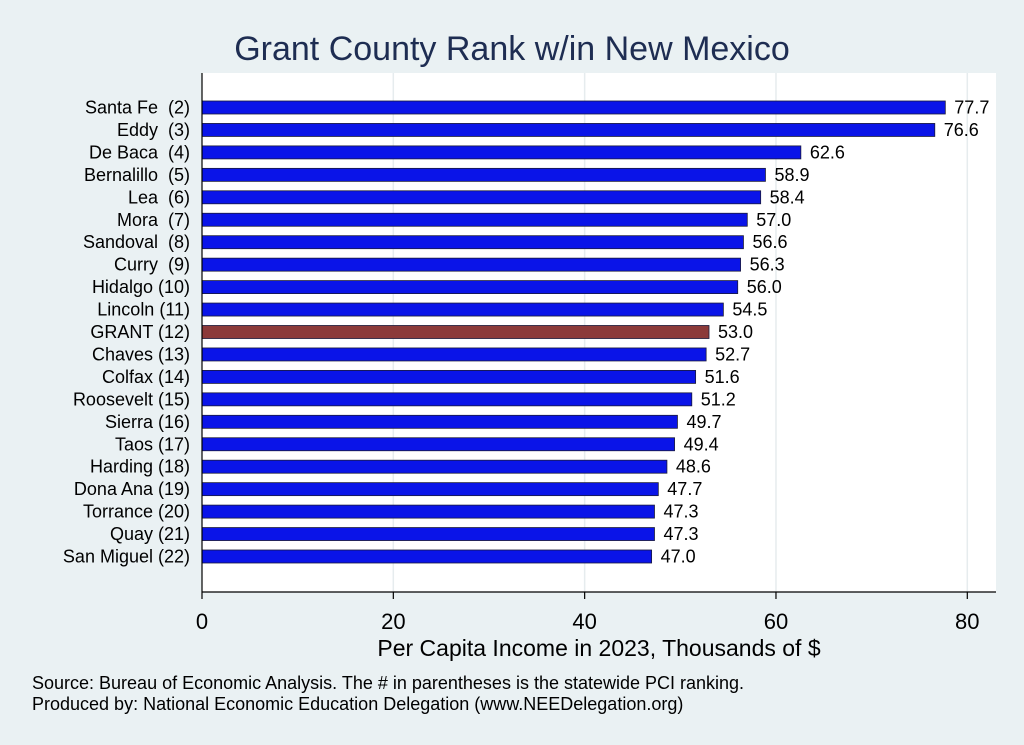 This screenshot has height=745, width=1024. Describe the element at coordinates (136, 512) in the screenshot. I see `category-label: Torrance (20)` at that location.